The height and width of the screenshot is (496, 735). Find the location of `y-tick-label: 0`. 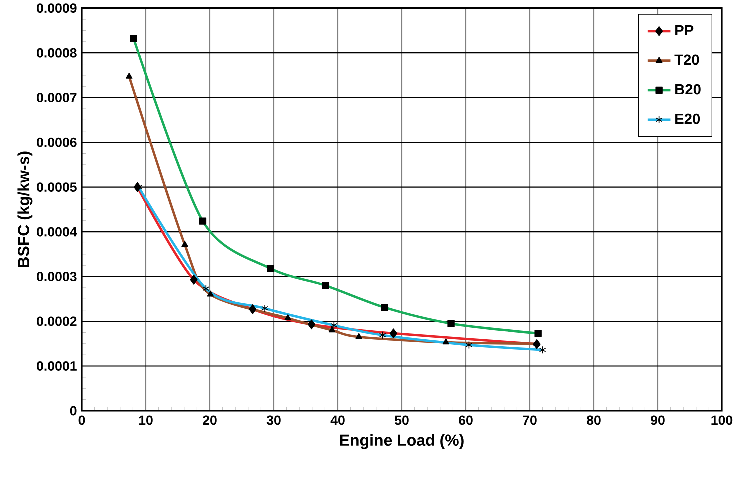

y-tick-label: 0 is located at coordinates (73, 411).